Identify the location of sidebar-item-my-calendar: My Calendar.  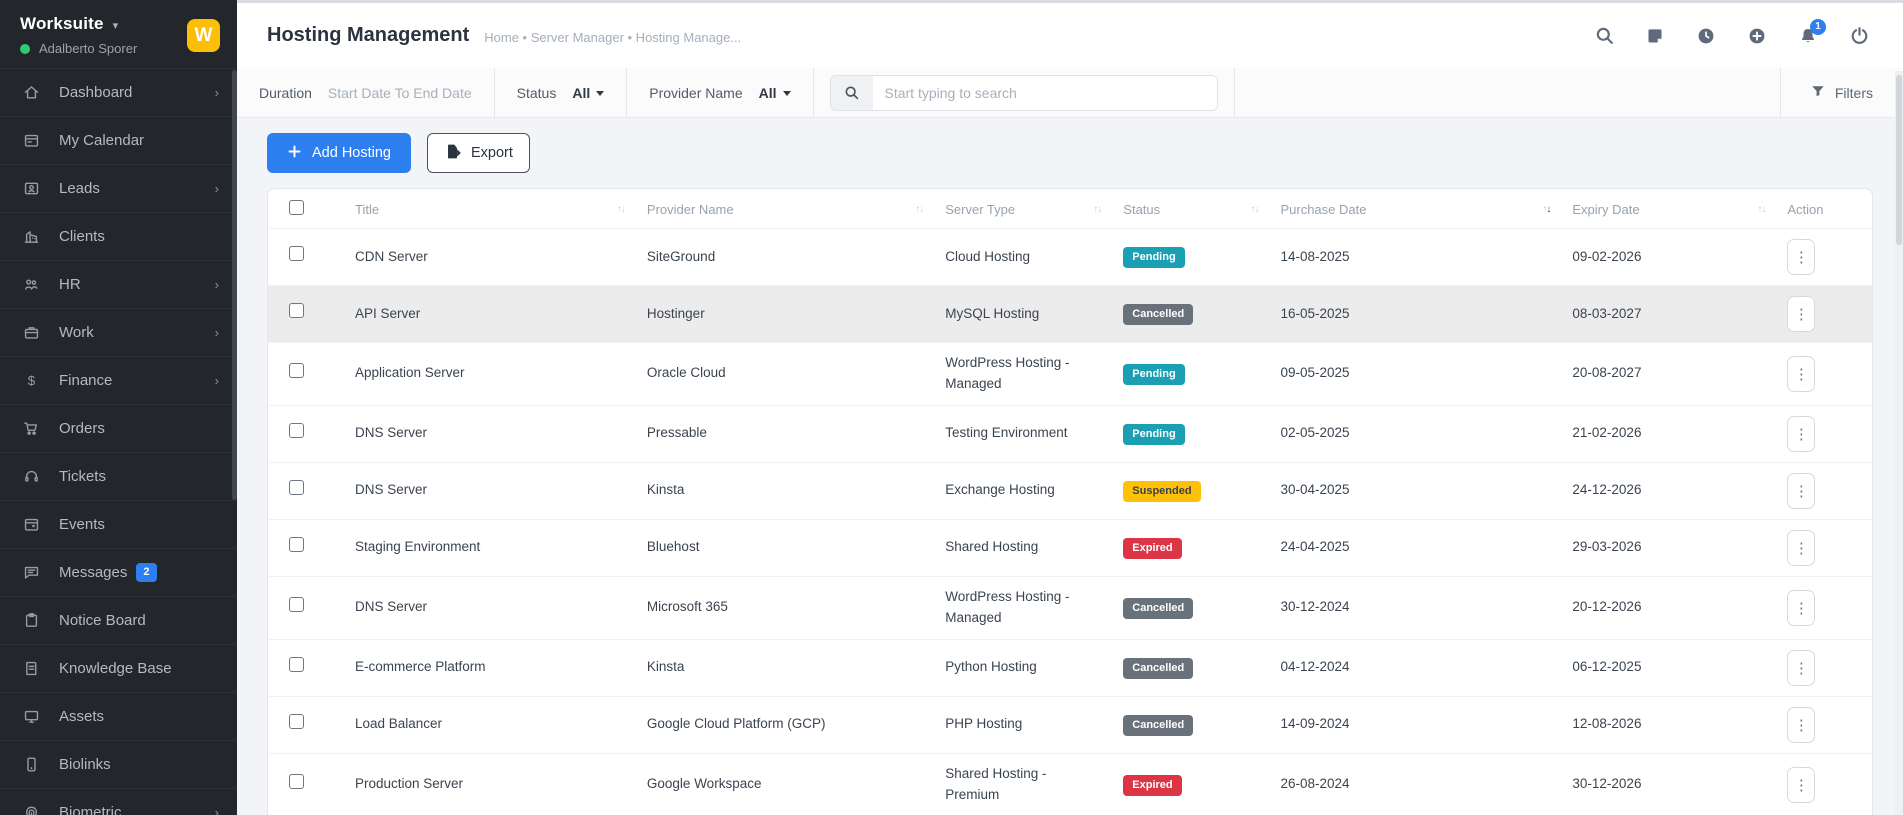
(118, 140).